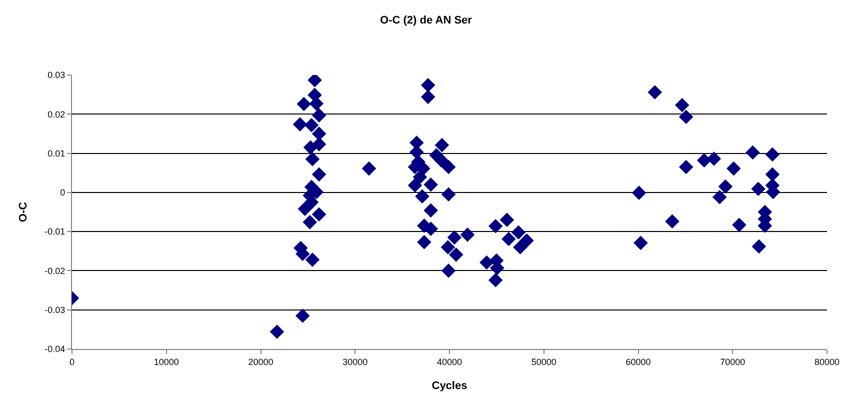  Describe the element at coordinates (57, 75) in the screenshot. I see `y-tick-label: 0.03` at that location.